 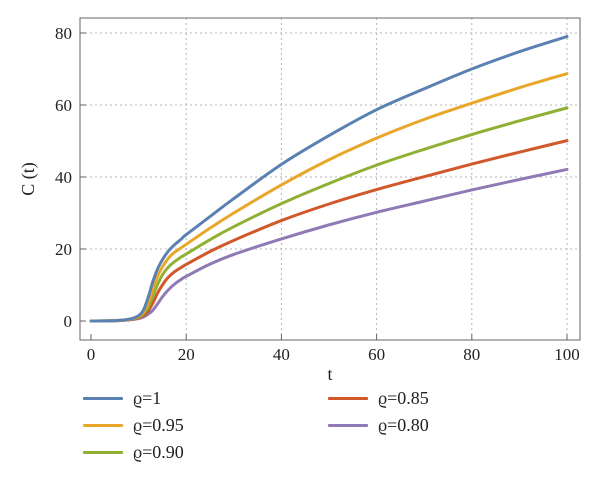 I want to click on x-tick-label: 0, so click(x=91, y=354).